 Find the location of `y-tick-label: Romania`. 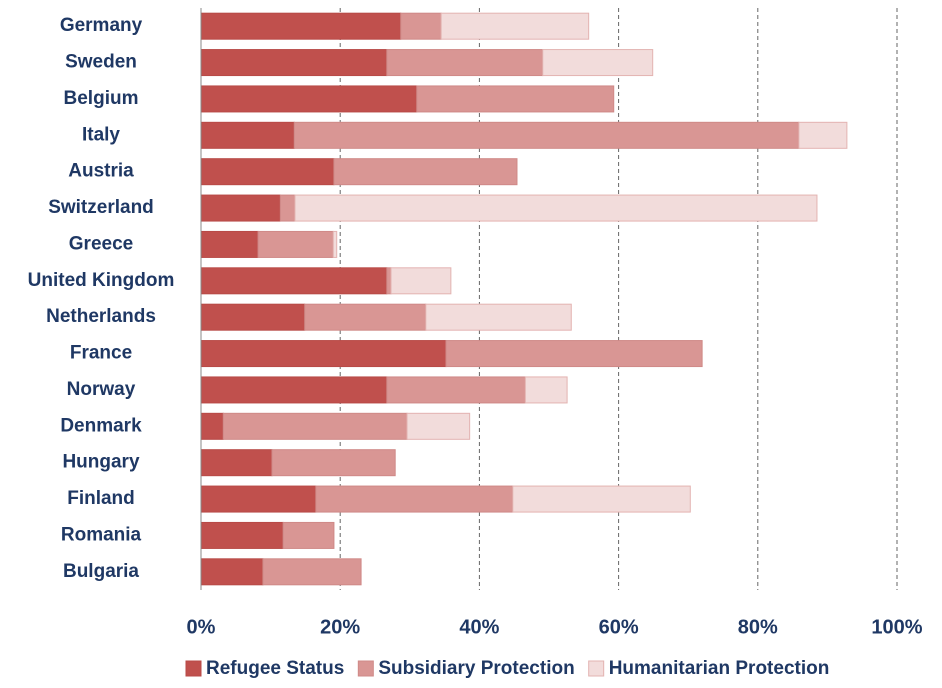

y-tick-label: Romania is located at coordinates (101, 534).